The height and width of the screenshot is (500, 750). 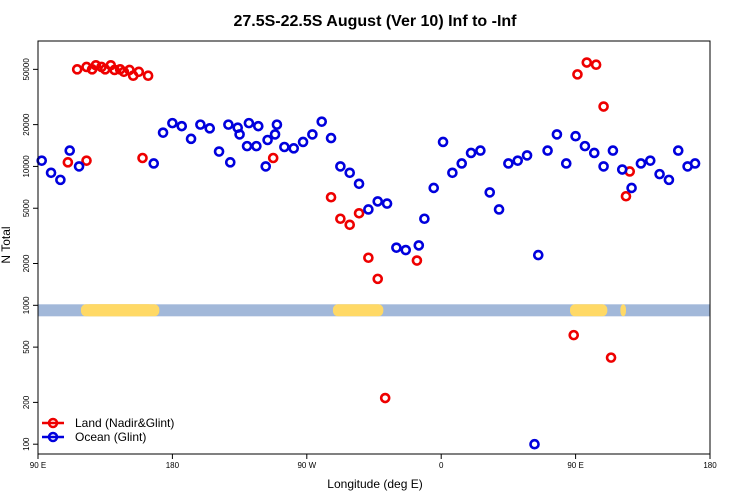 What do you see at coordinates (53, 437) in the screenshot?
I see `legend-marker-ocean` at bounding box center [53, 437].